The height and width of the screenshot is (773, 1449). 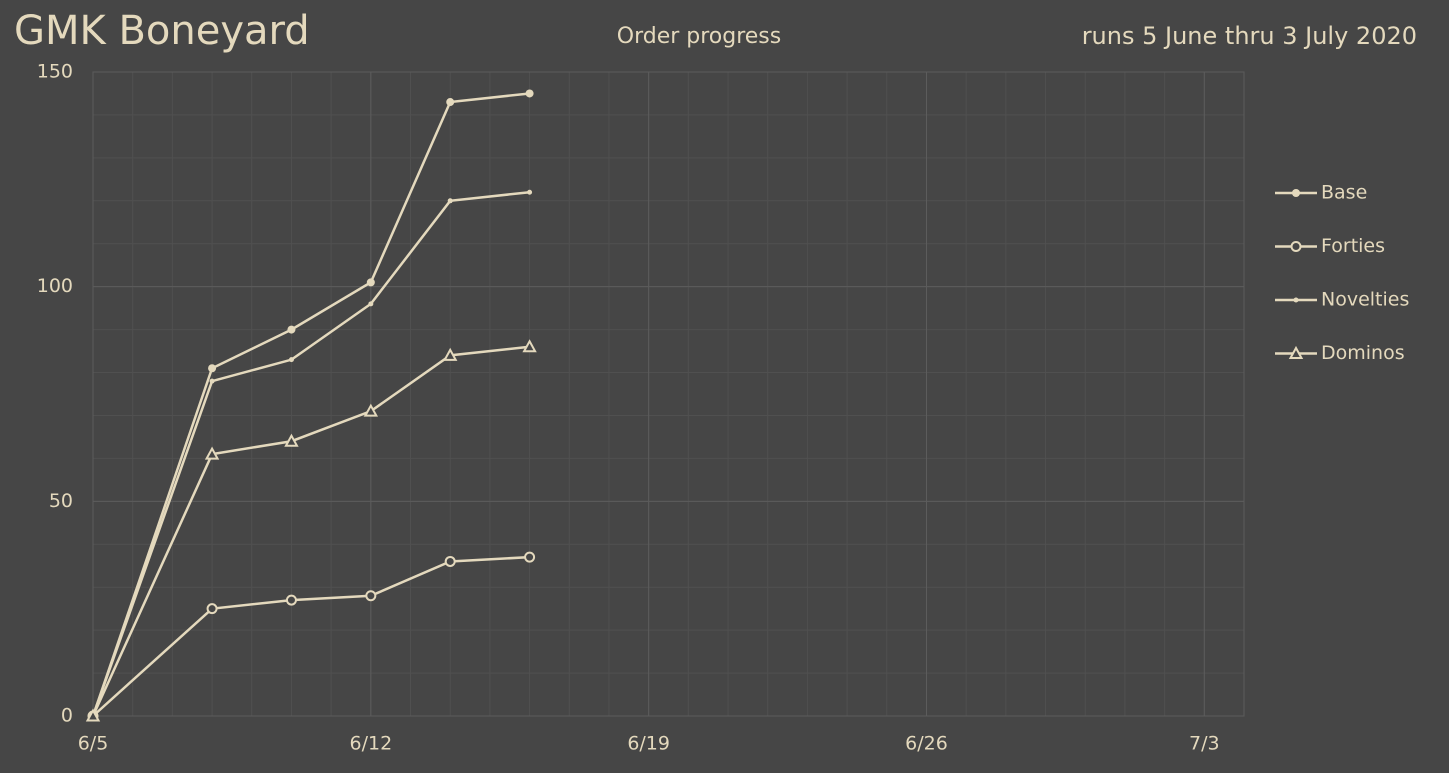 I want to click on y-tick-label: 50, so click(x=61, y=501).